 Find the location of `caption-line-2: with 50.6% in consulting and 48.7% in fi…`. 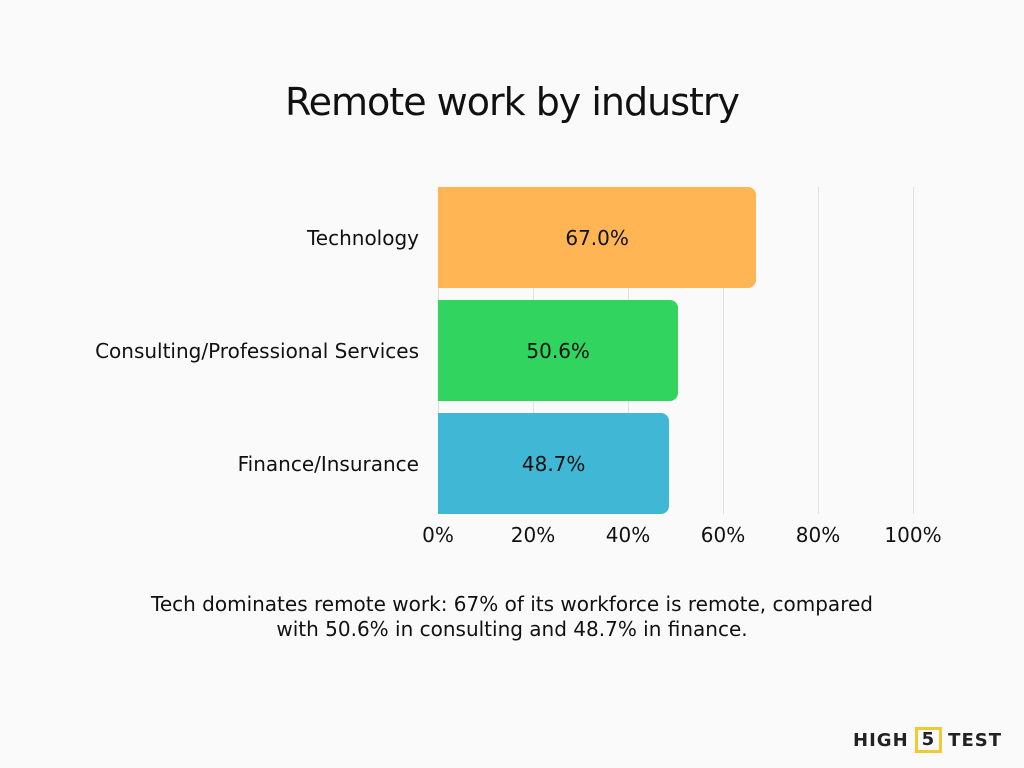

caption-line-2: with 50.6% in consulting and 48.7% in fi… is located at coordinates (512, 629).